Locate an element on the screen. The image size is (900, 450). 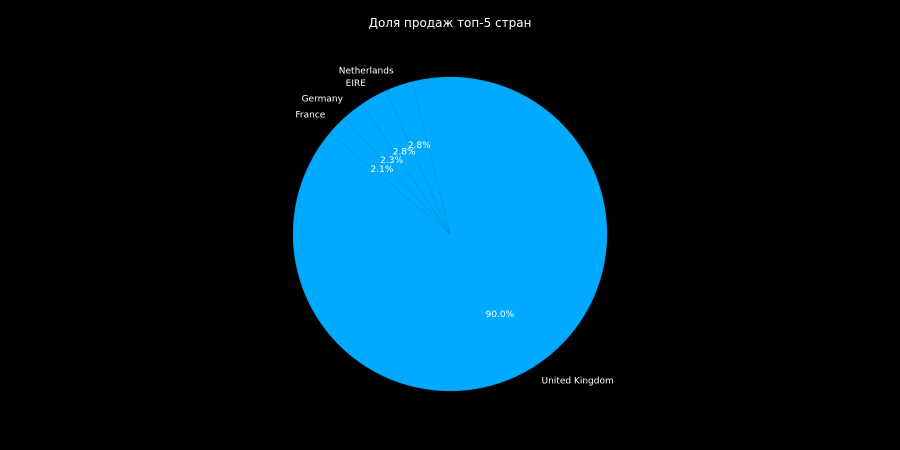
slice-percent-label: 2.3% is located at coordinates (391, 161).